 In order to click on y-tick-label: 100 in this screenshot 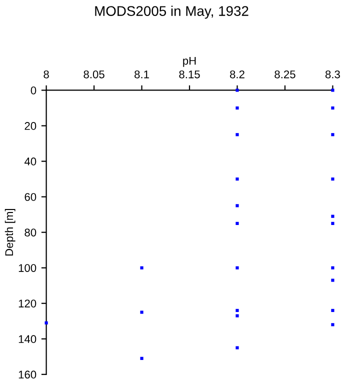, I will do `click(27, 268)`.